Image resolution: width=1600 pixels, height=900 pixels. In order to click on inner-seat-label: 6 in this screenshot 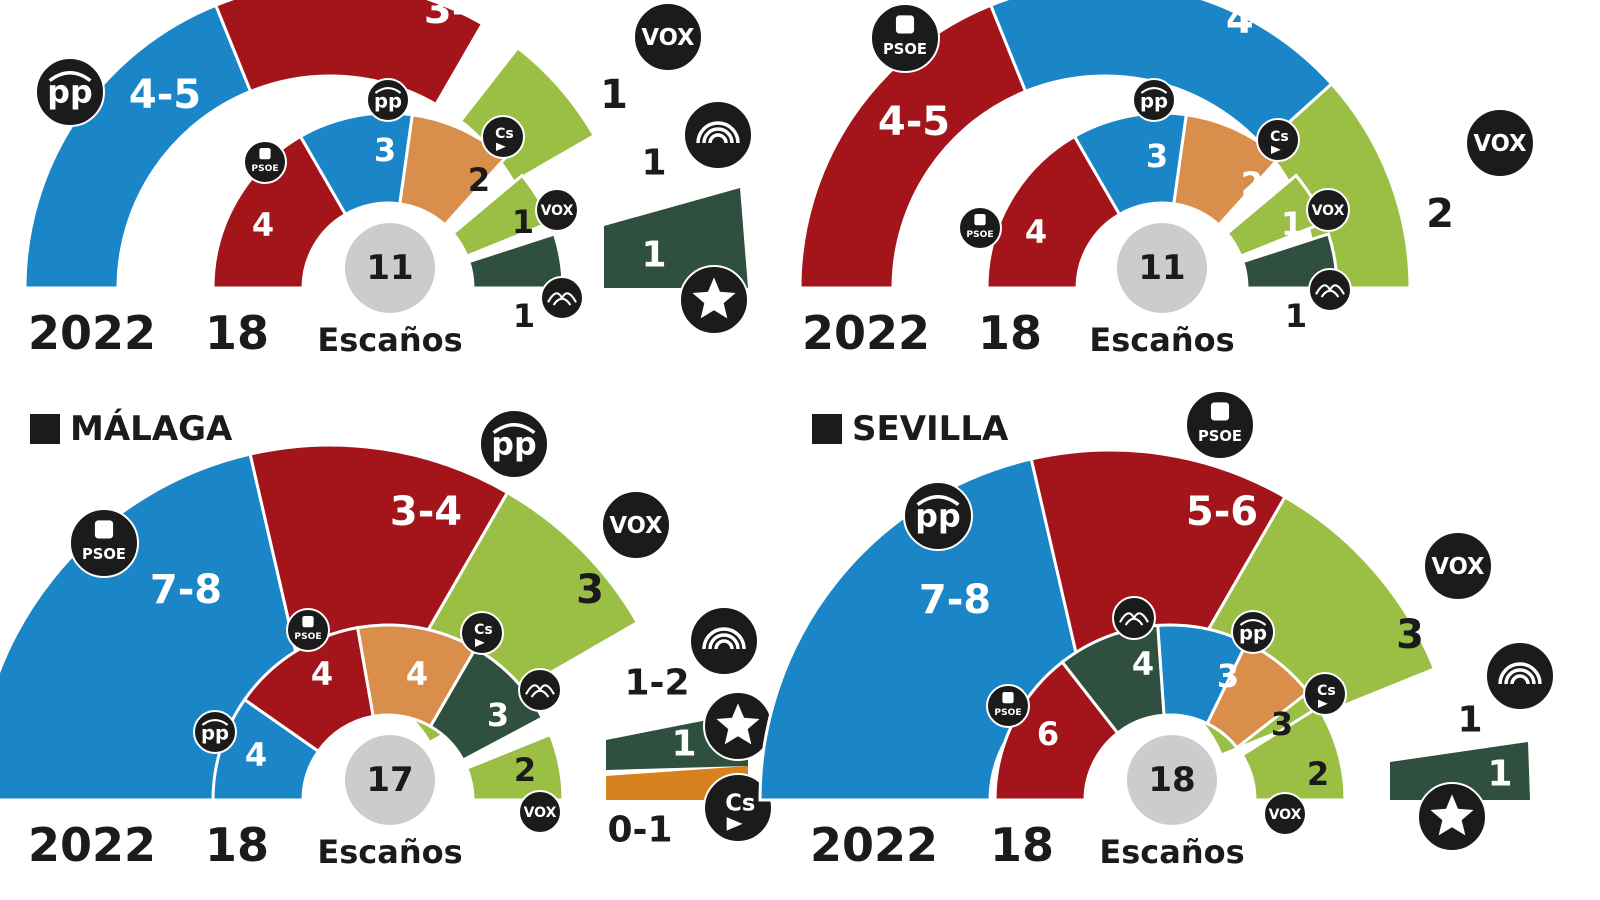, I will do `click(1048, 734)`.